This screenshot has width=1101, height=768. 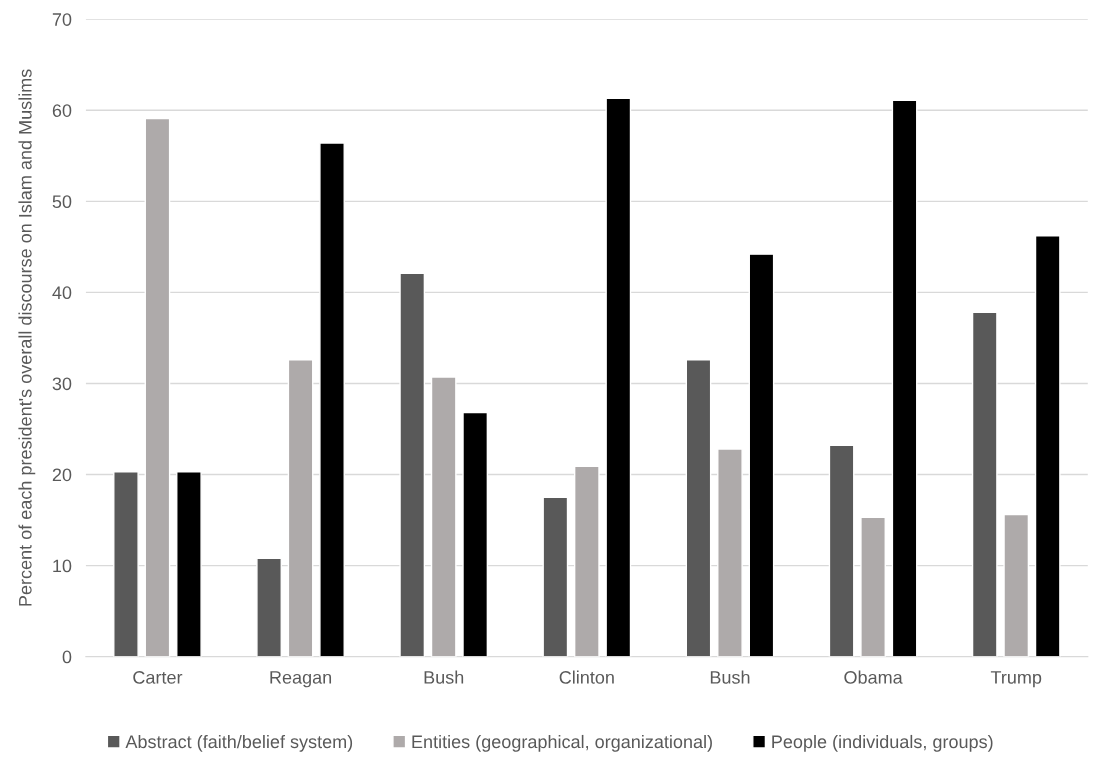 I want to click on y-axis-title: Percent of each president's overall discourse on Islam and Muslims, so click(x=27, y=337).